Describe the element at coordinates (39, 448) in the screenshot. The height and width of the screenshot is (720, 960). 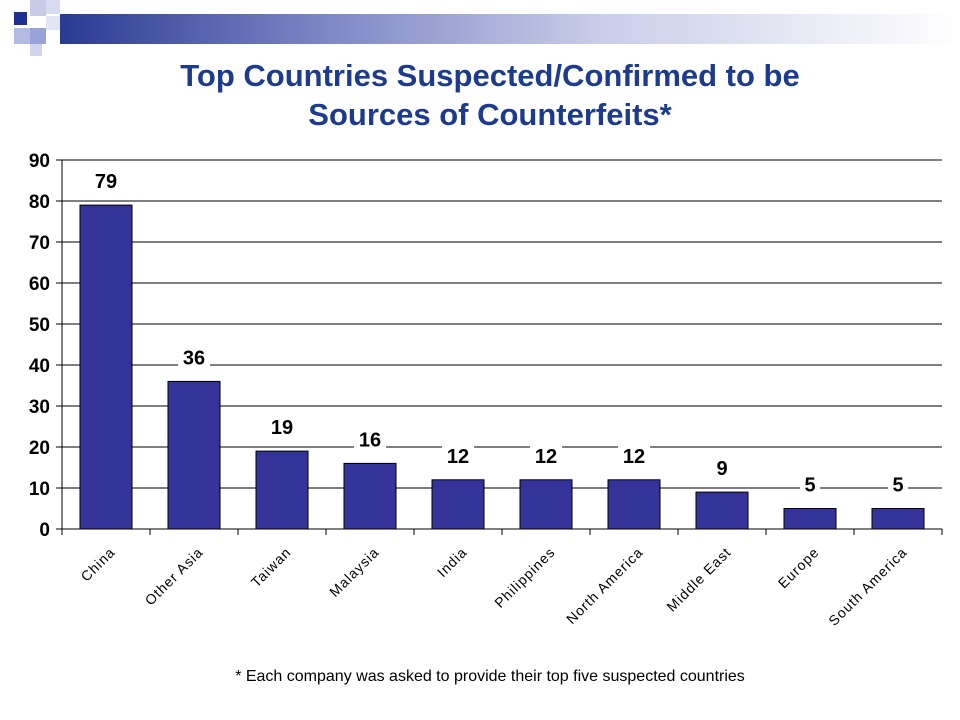
I see `y-tick-label: 20` at that location.